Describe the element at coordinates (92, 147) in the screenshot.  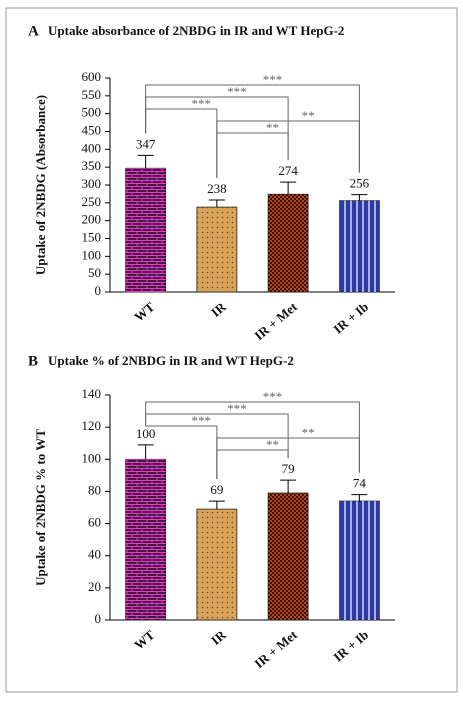
I see `y-tick-label: 400` at that location.